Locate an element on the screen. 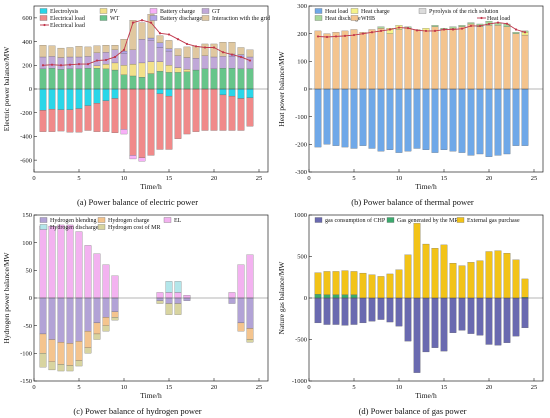 The image size is (550, 418). bar-heat-discharge is located at coordinates (381, 27).